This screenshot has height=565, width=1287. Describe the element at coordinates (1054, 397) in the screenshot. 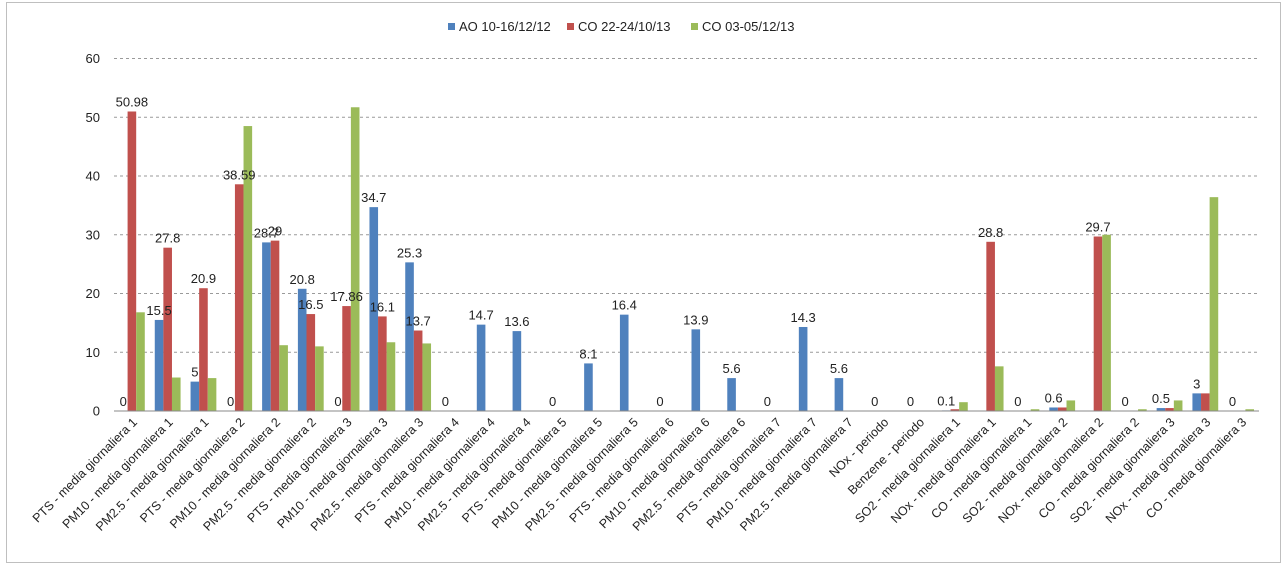

I see `data-label: 0.6` at that location.